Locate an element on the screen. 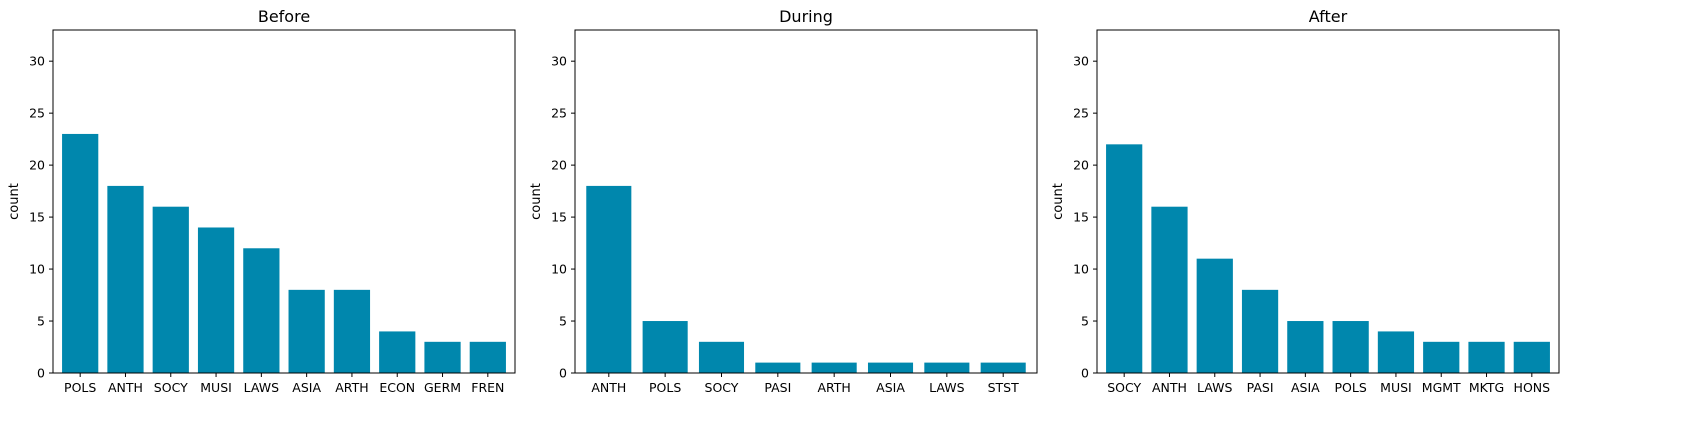 This screenshot has height=435, width=1686. bar-before-pols is located at coordinates (80, 253).